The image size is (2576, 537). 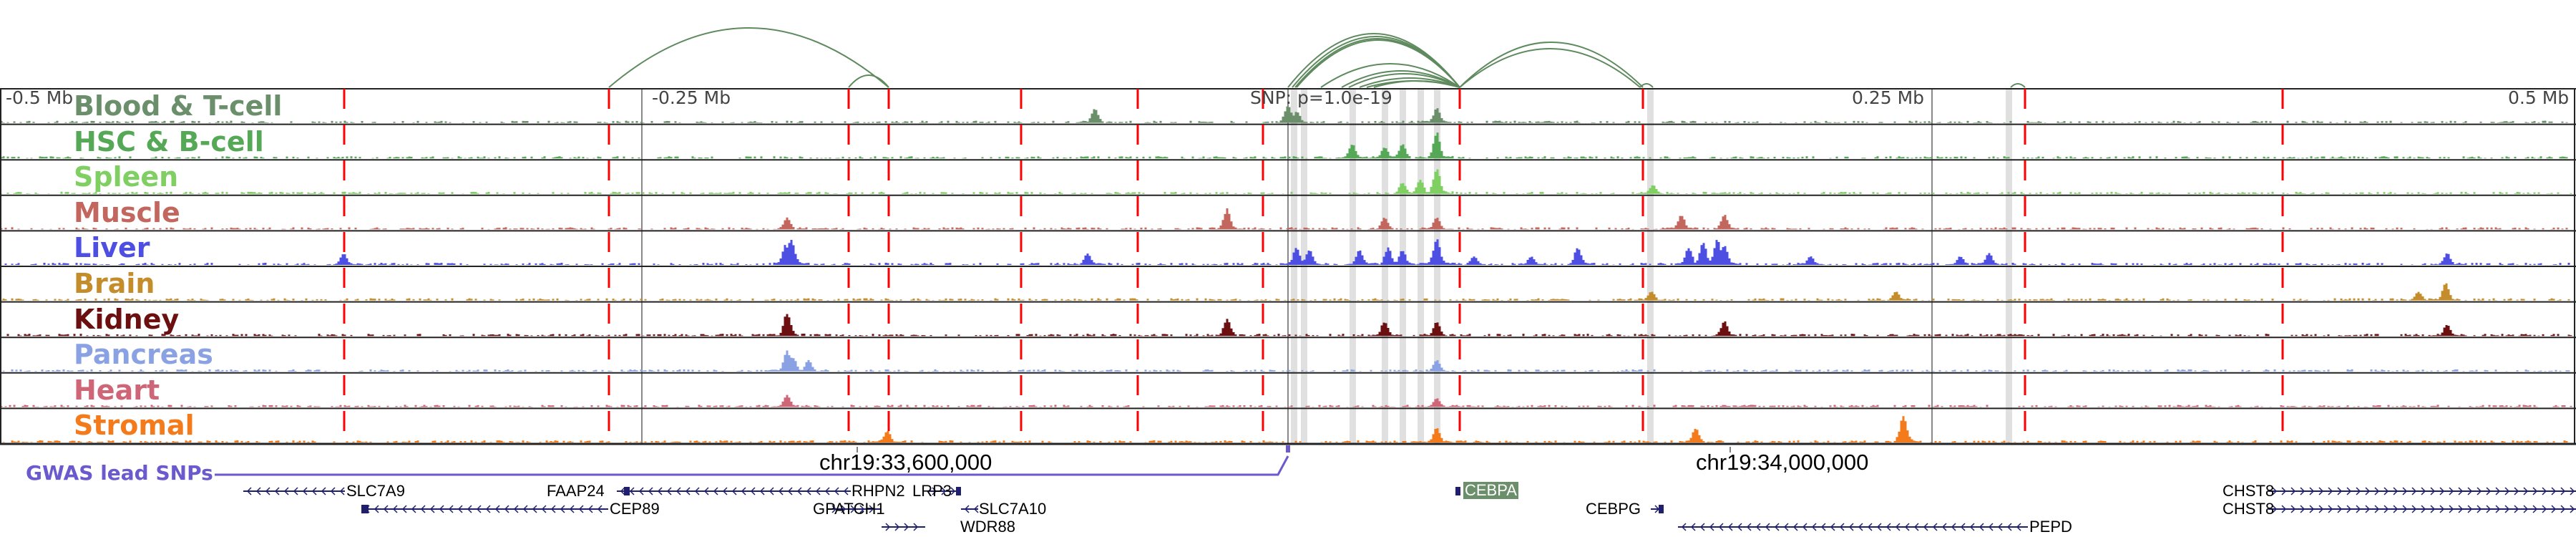 What do you see at coordinates (484, 509) in the screenshot?
I see `gene-model-cep89` at bounding box center [484, 509].